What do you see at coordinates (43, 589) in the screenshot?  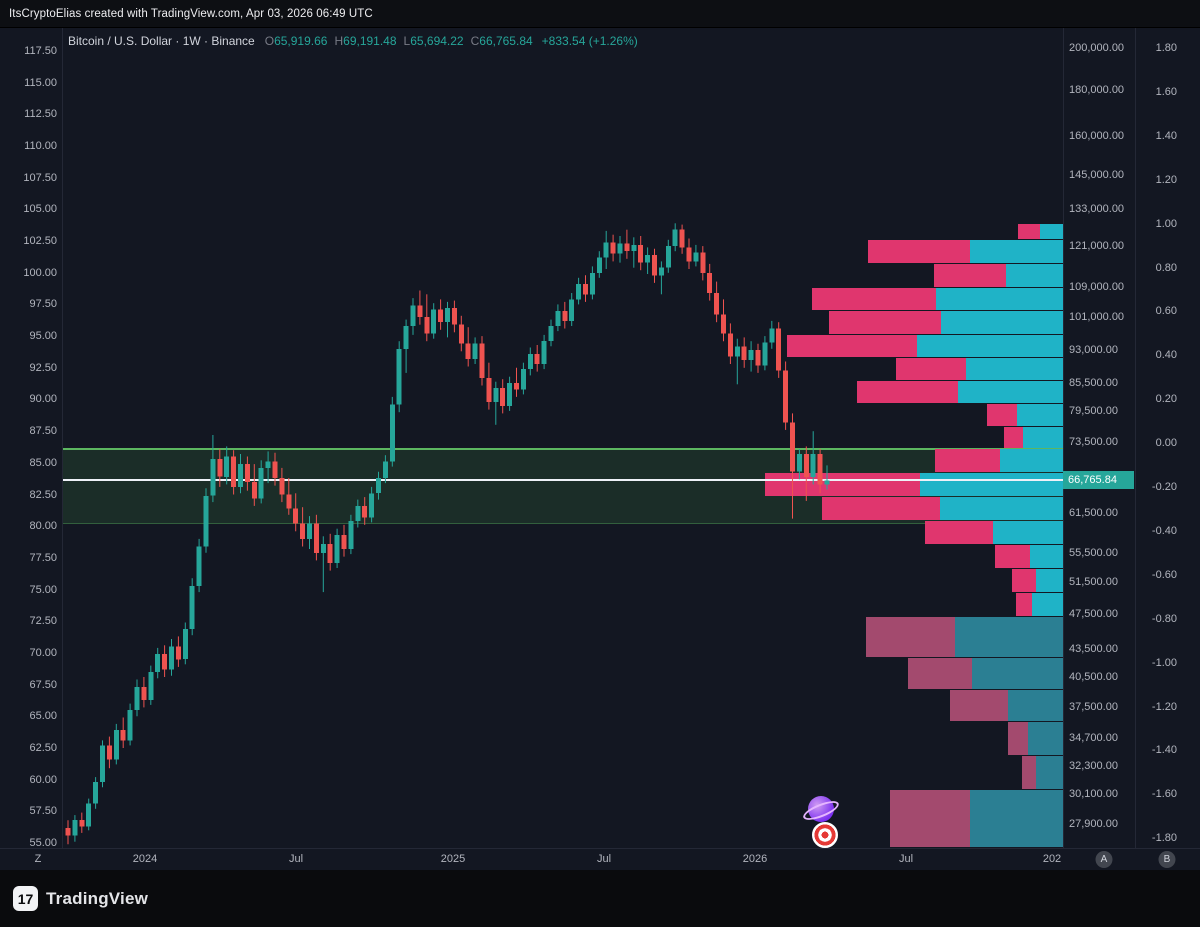 I see `left-price-tick: 75.00` at bounding box center [43, 589].